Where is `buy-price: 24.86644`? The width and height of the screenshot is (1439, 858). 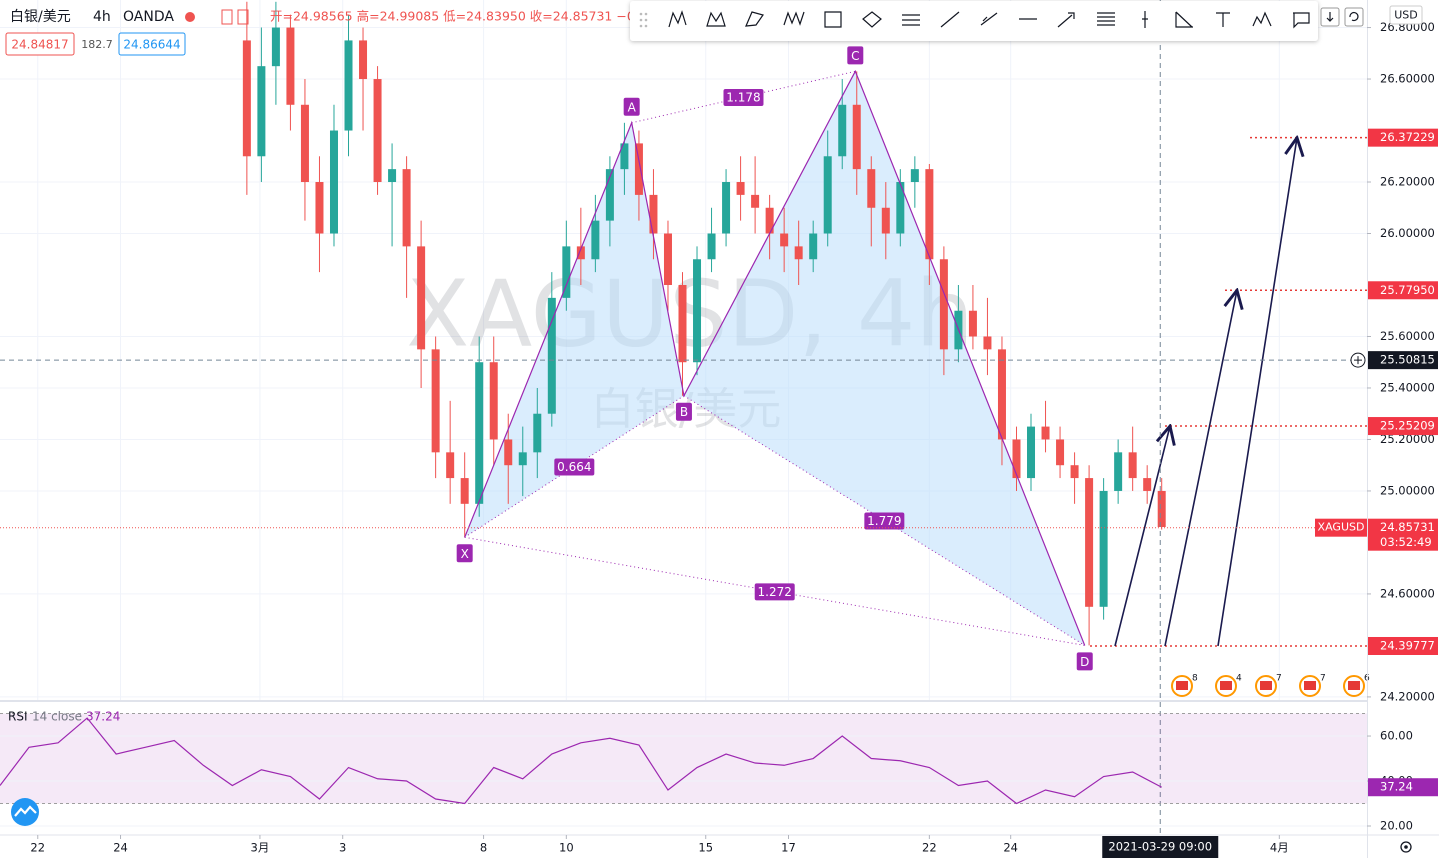
buy-price: 24.86644 is located at coordinates (151, 45).